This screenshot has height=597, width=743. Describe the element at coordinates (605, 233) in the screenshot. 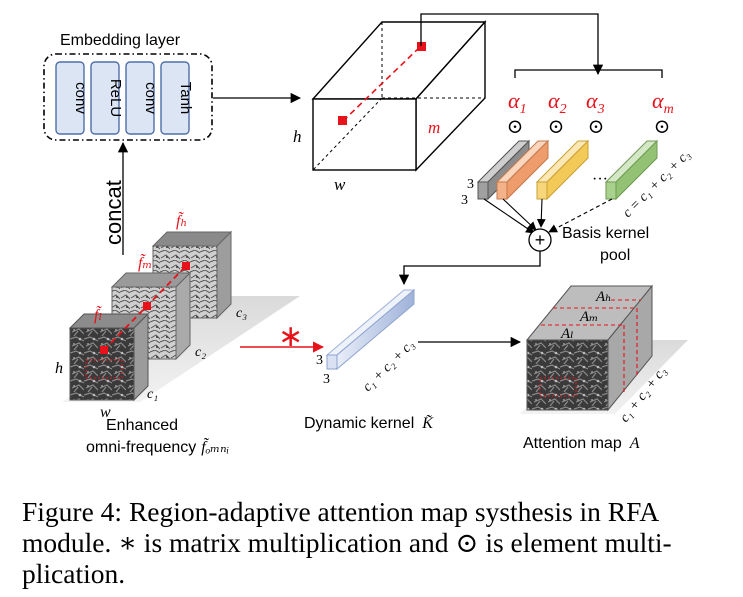

I see `basis-kernel-pool-label-line1: Basis kernel` at that location.